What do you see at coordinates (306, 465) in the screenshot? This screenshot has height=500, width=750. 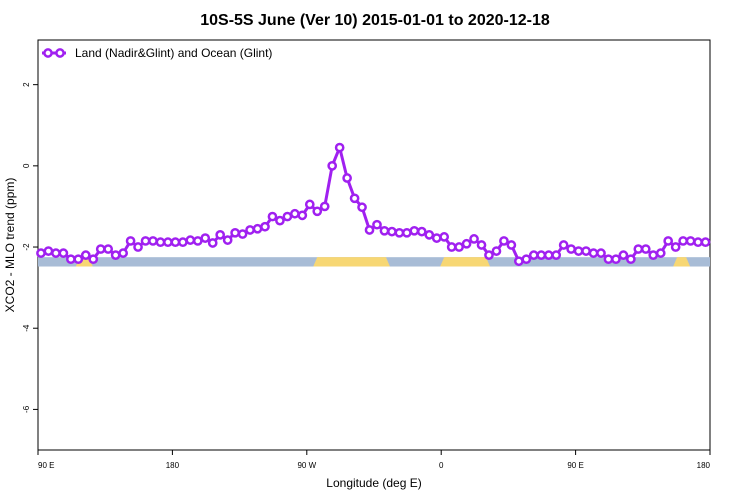 I see `x-tick-label: 90 W` at bounding box center [306, 465].